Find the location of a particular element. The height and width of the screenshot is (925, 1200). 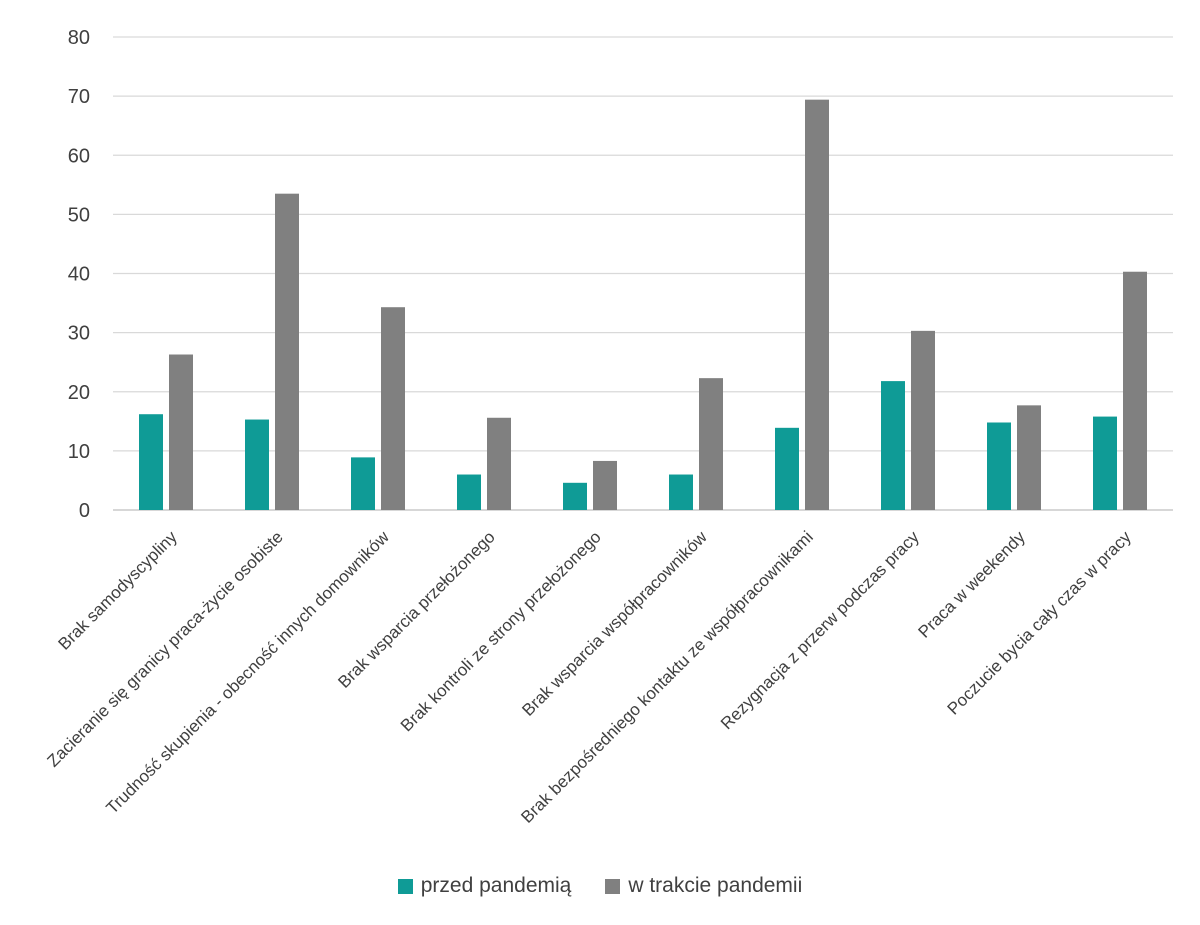

legend-item-before: przed pandemią is located at coordinates (484, 886).